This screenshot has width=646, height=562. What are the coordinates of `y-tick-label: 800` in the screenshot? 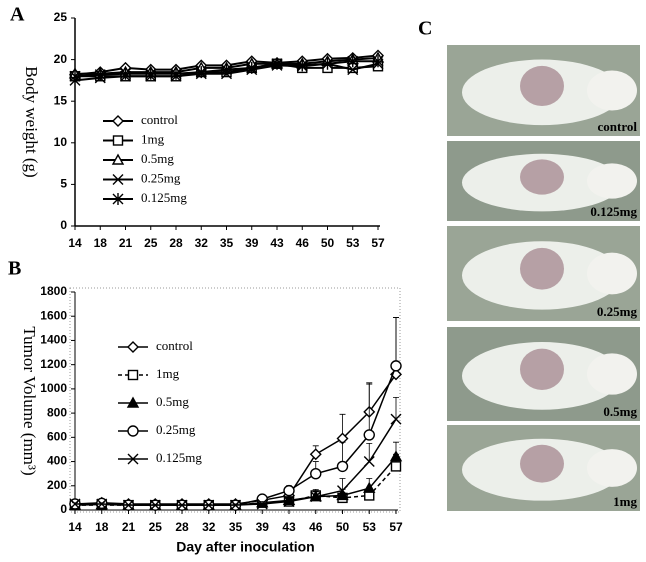 It's located at (57, 412).